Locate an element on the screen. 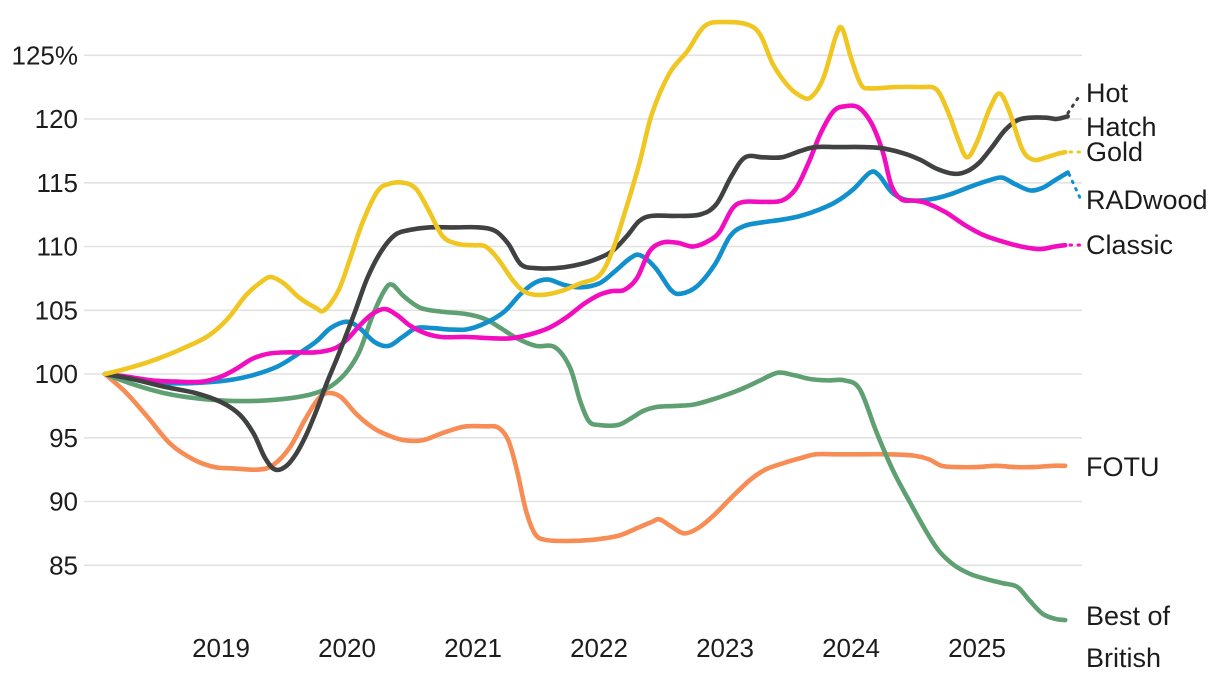  y-tick-label: 85 is located at coordinates (63, 565).